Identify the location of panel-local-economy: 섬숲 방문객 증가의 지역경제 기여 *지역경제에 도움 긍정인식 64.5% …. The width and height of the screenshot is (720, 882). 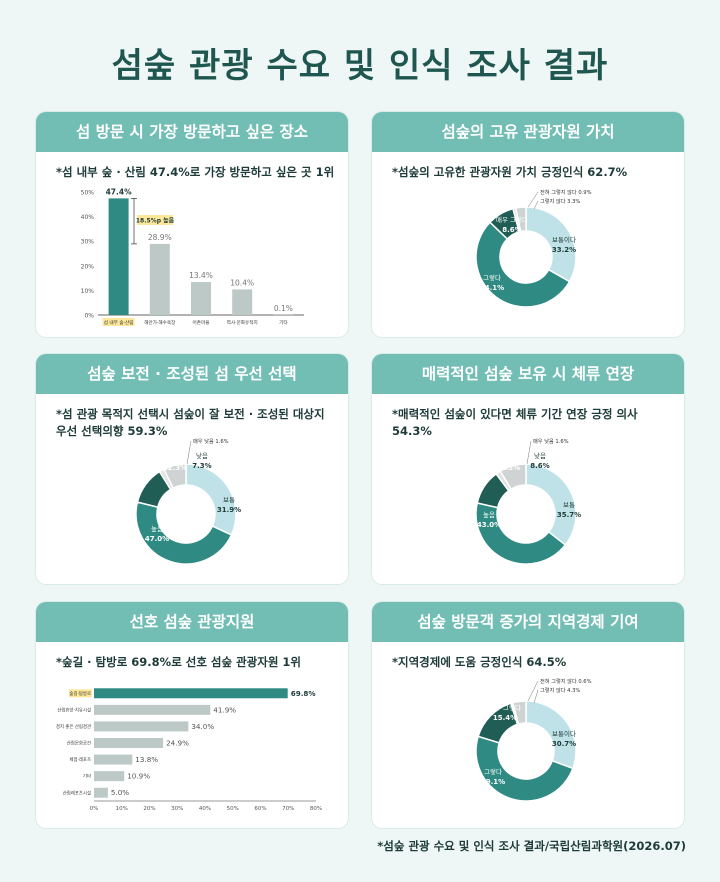
(528, 715).